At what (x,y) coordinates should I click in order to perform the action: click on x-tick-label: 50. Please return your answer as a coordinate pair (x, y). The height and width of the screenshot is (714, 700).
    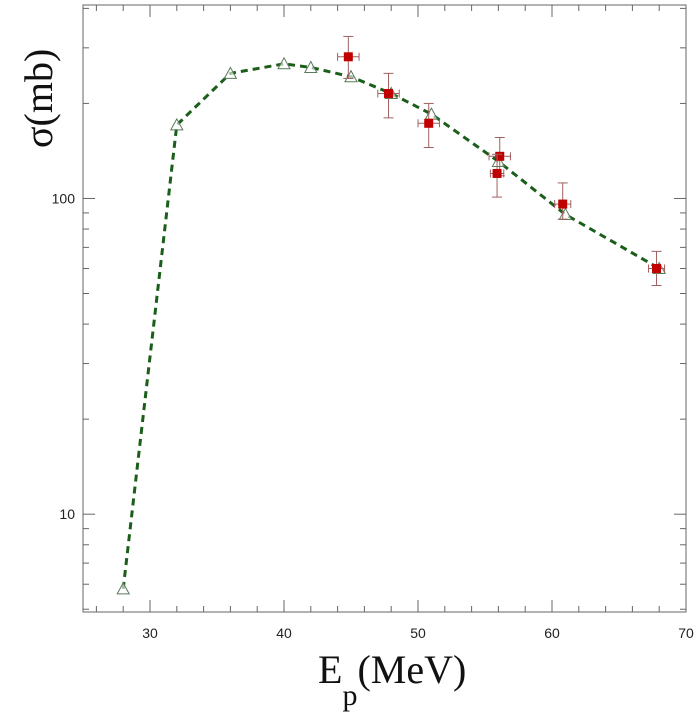
    Looking at the image, I should click on (418, 633).